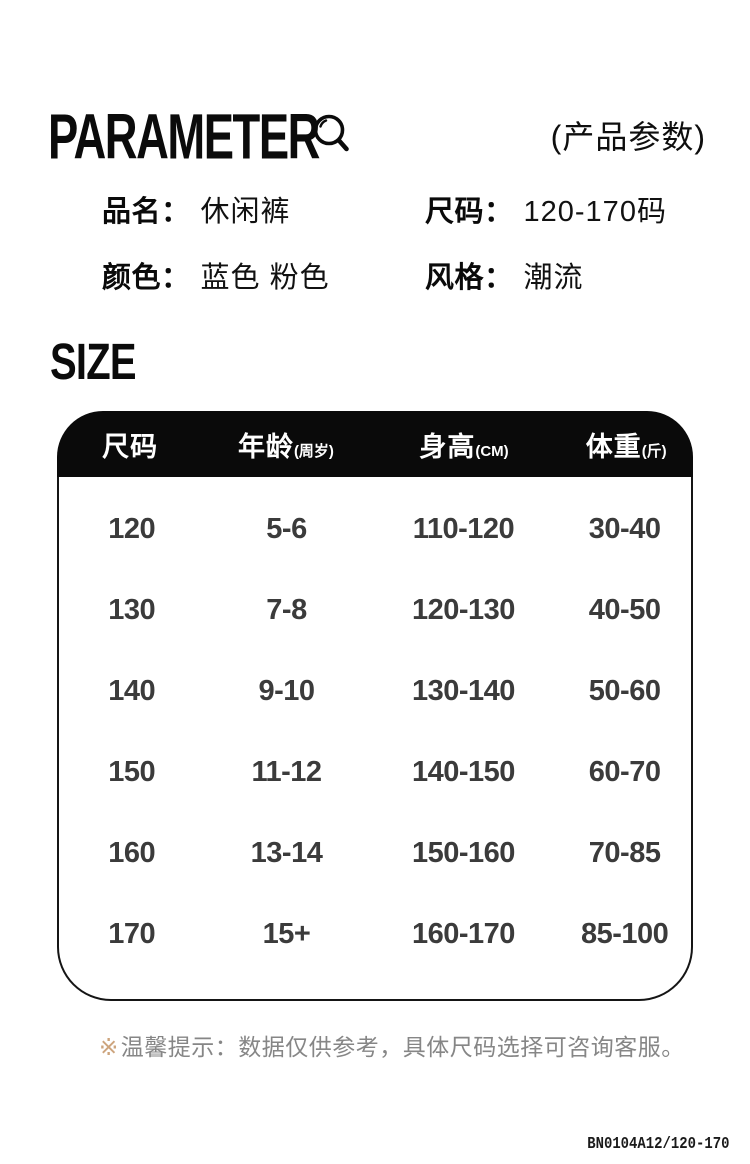  I want to click on size-heading: SIZE, so click(93, 362).